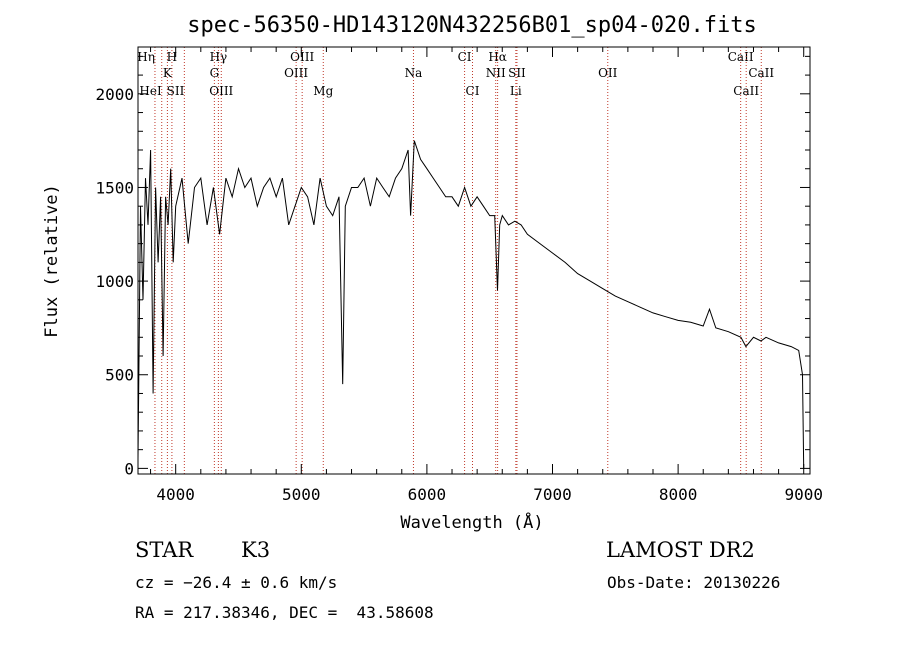 This screenshot has height=649, width=900. Describe the element at coordinates (471, 522) in the screenshot. I see `x-axis-label: Wavelength (Å)` at that location.